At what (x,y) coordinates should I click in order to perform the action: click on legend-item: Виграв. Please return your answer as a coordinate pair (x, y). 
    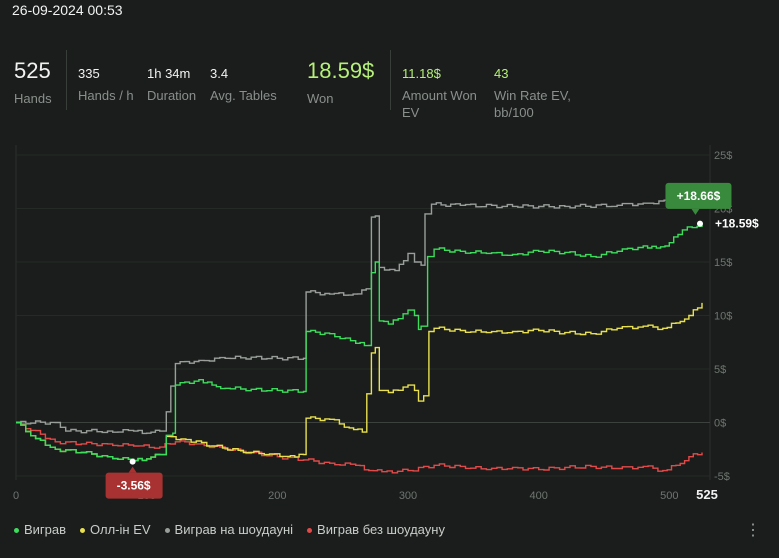
    Looking at the image, I should click on (40, 529).